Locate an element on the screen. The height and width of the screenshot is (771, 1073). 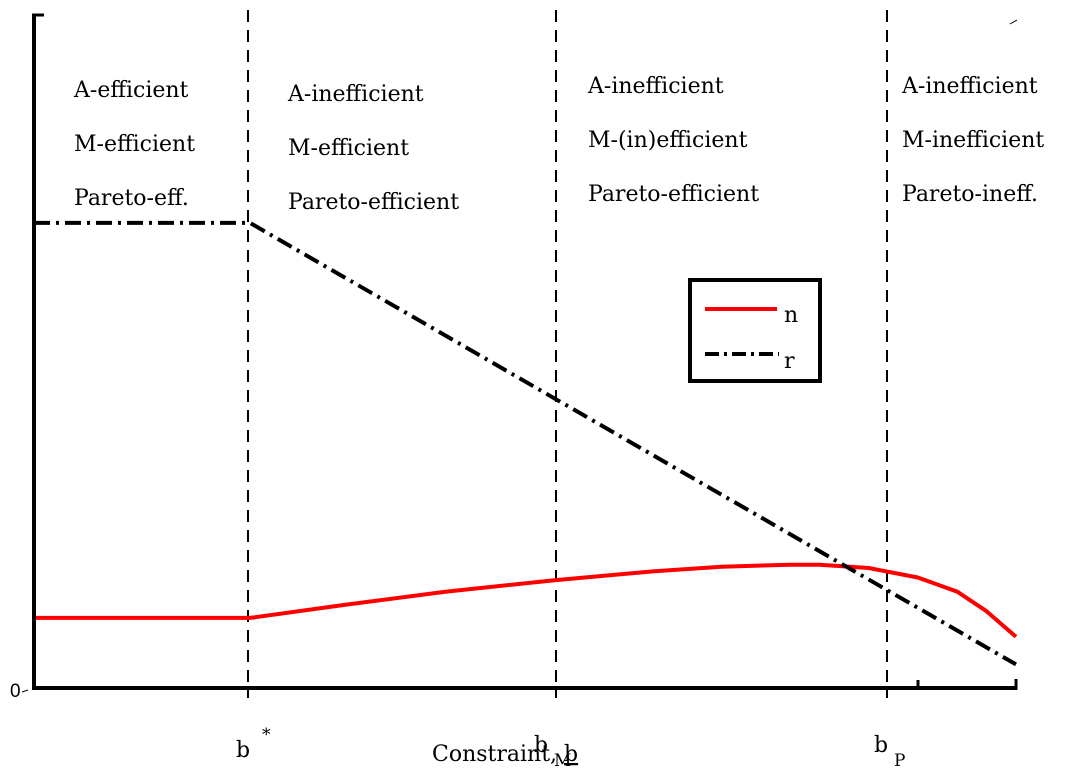
region-3-label-3: Pareto-efficient is located at coordinates (673, 194).